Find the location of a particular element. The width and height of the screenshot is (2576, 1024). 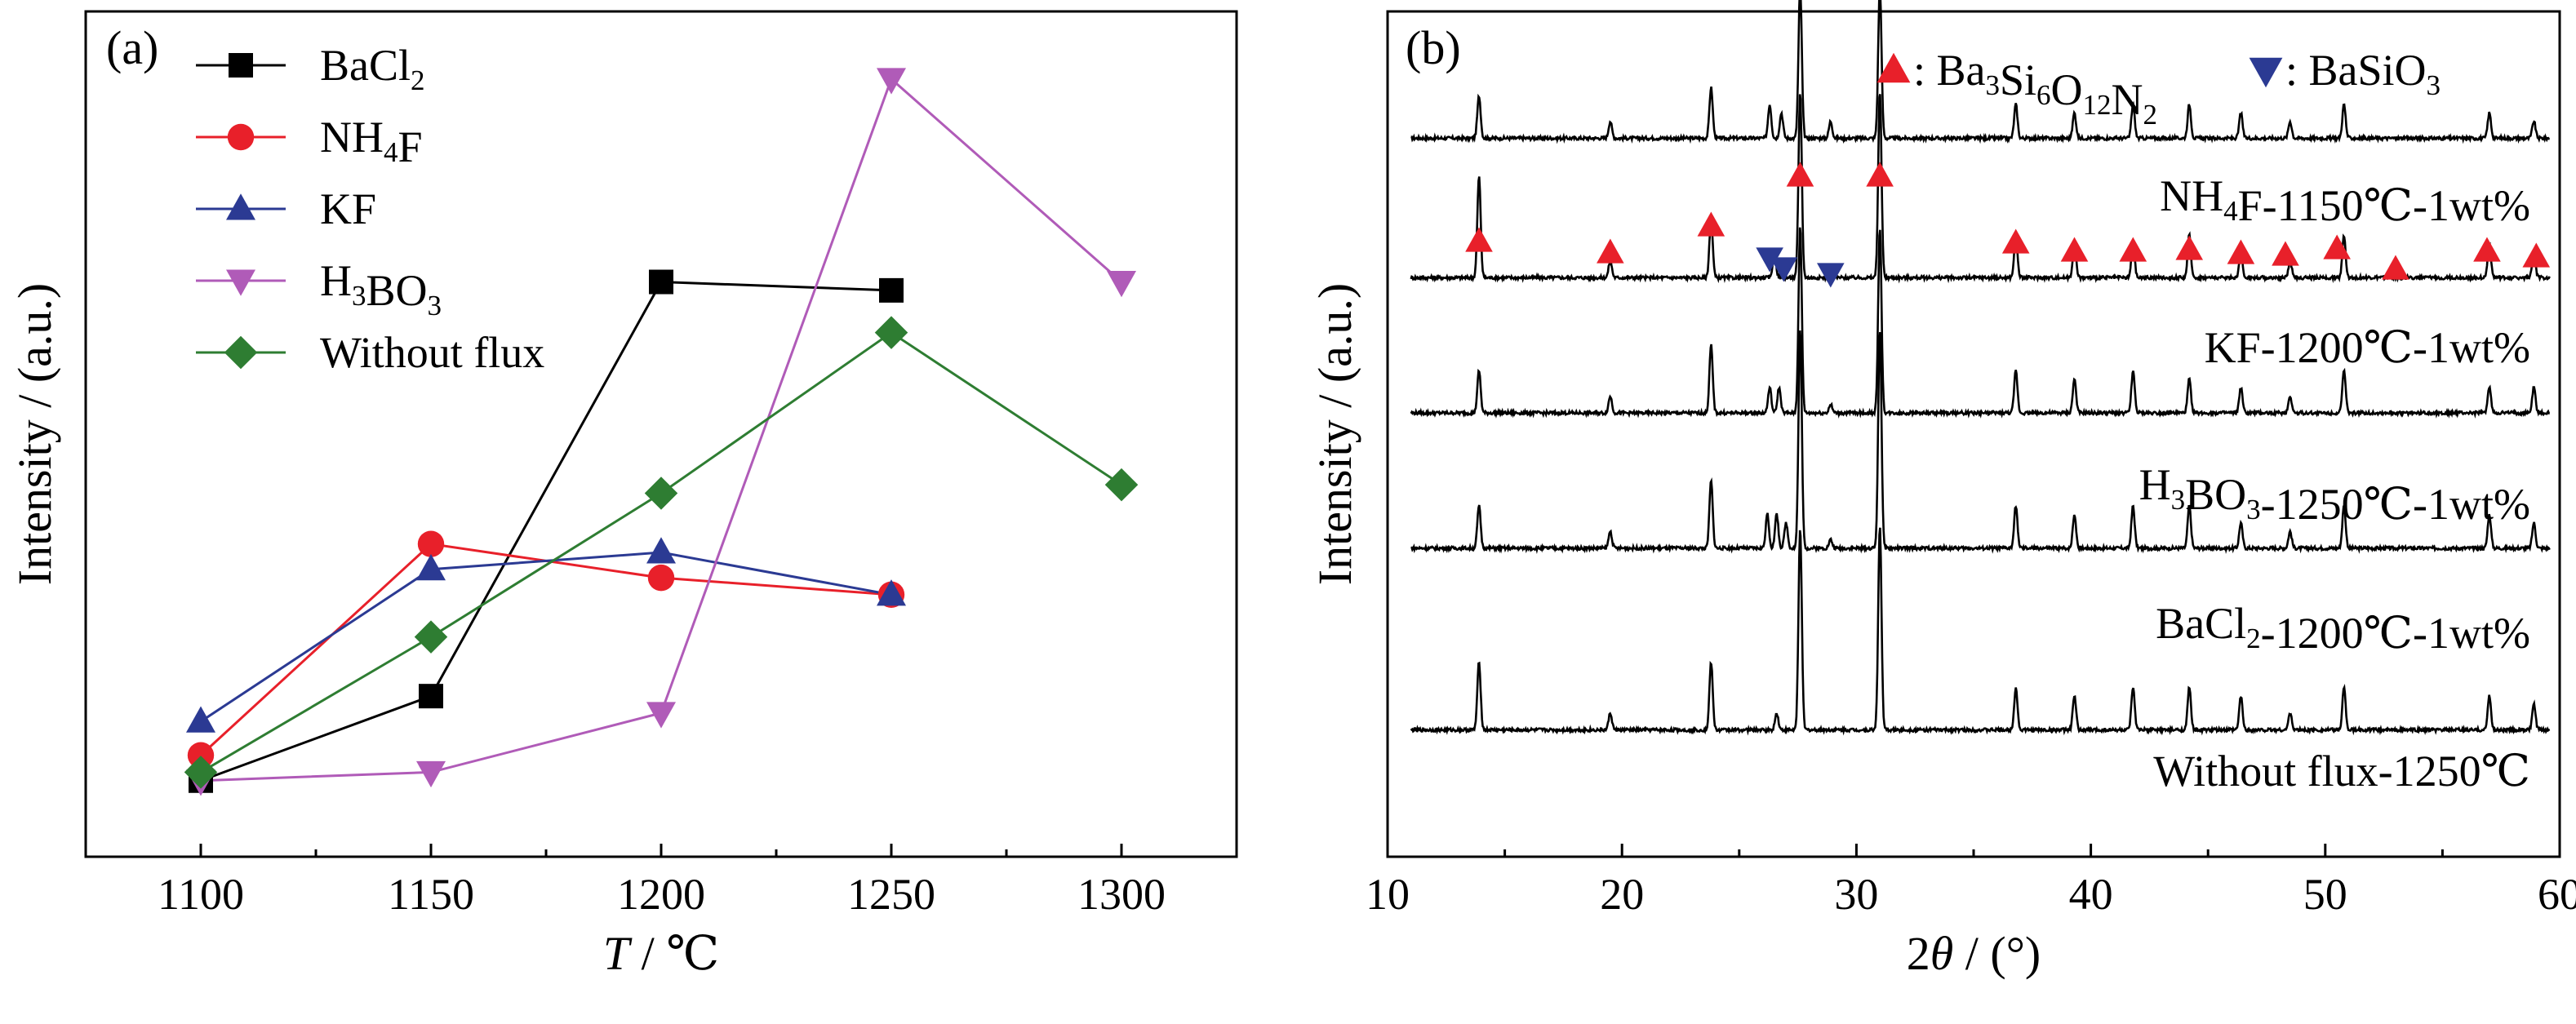

panel-b-pattern-label: Without flux-1250℃ is located at coordinates (2341, 771).